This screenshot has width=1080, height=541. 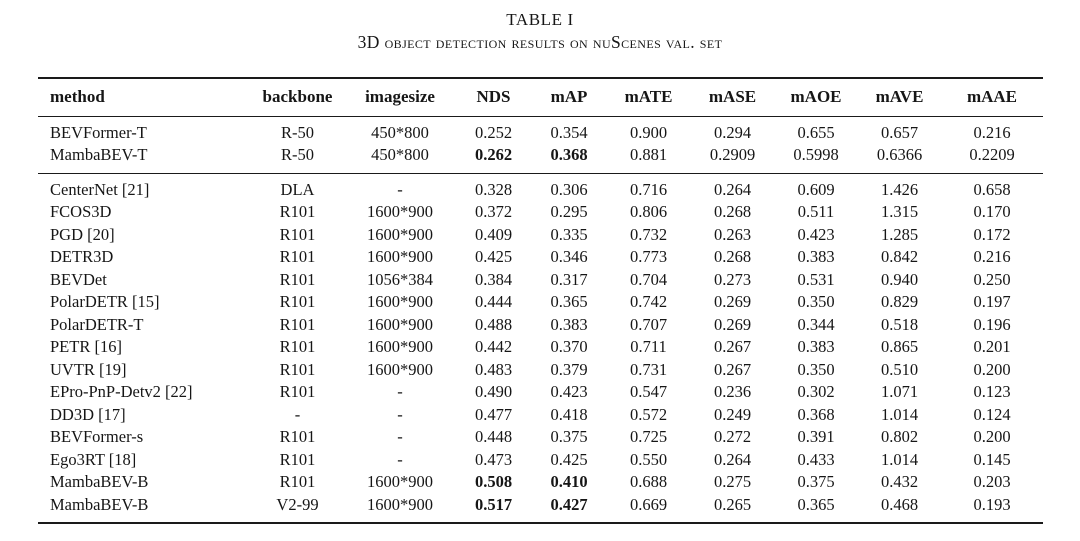 I want to click on cell-imagesize: -, so click(x=400, y=414).